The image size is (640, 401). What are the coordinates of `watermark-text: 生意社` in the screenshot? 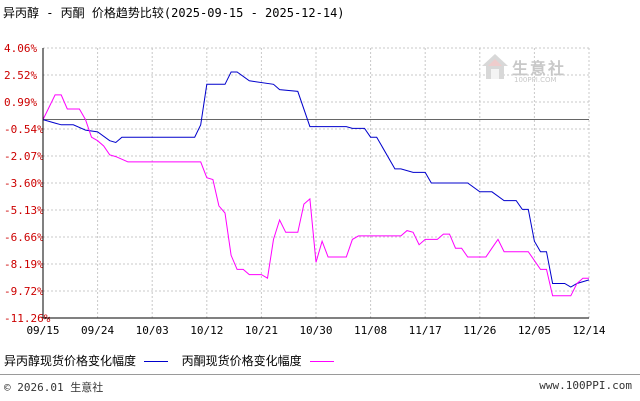 It's located at (539, 68).